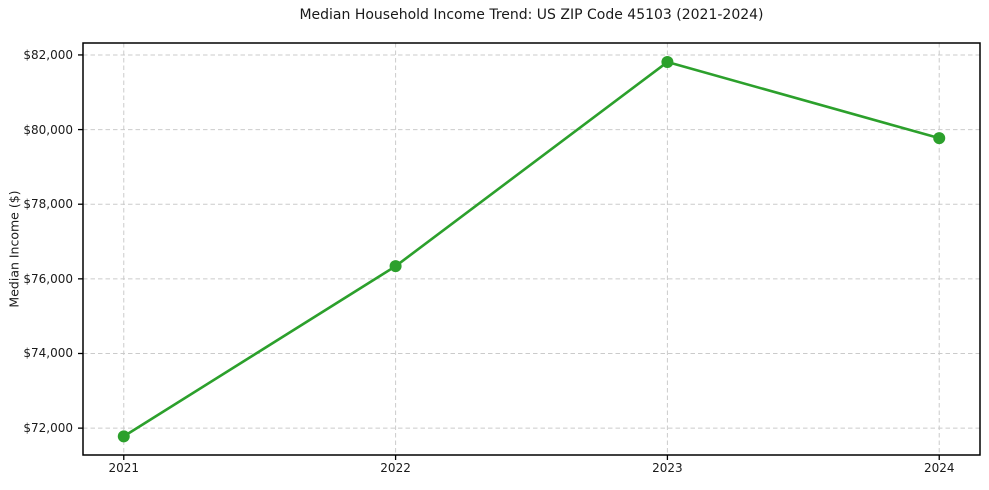 The image size is (989, 490). Describe the element at coordinates (48, 428) in the screenshot. I see `y-tick-label: $72,000` at that location.